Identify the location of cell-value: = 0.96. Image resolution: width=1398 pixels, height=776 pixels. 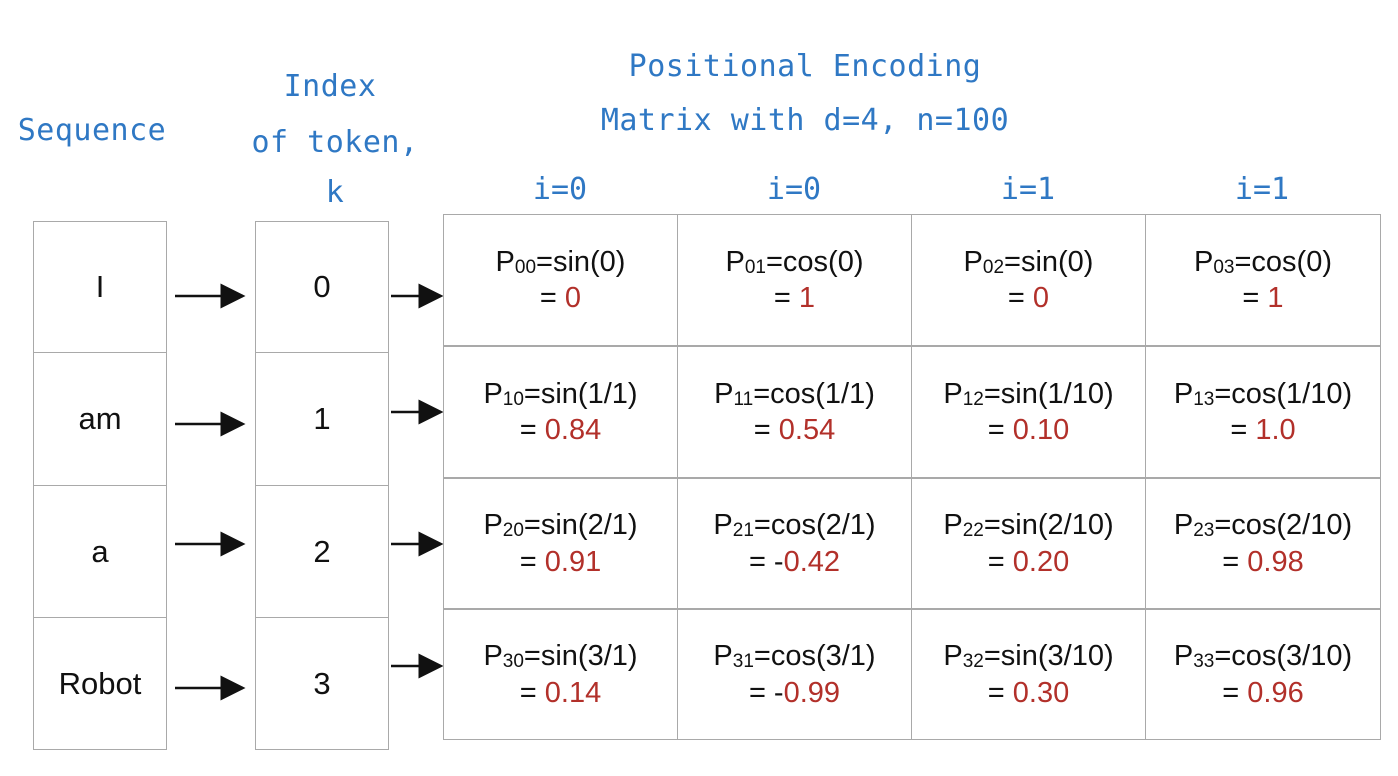
(1263, 692).